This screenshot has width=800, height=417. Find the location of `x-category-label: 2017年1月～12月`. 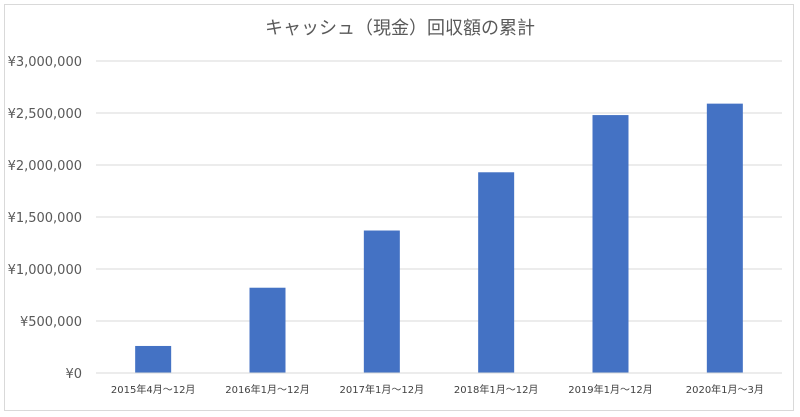

x-category-label: 2017年1月～12月 is located at coordinates (382, 389).